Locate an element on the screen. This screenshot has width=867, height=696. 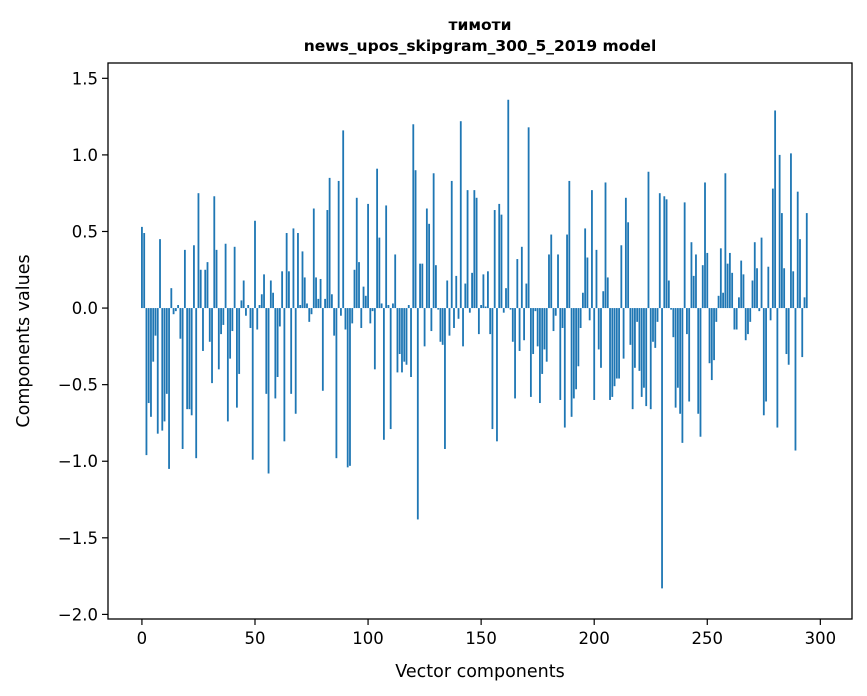
y-axis-label: Components values is located at coordinates (24, 340).